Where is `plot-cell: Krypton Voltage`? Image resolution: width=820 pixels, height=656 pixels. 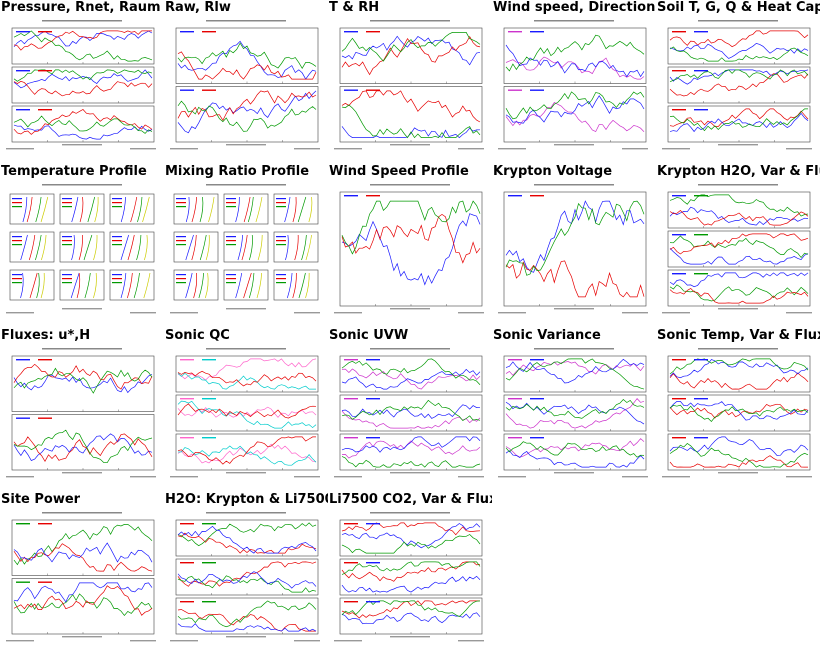
plot-cell: Krypton Voltage is located at coordinates (574, 246).